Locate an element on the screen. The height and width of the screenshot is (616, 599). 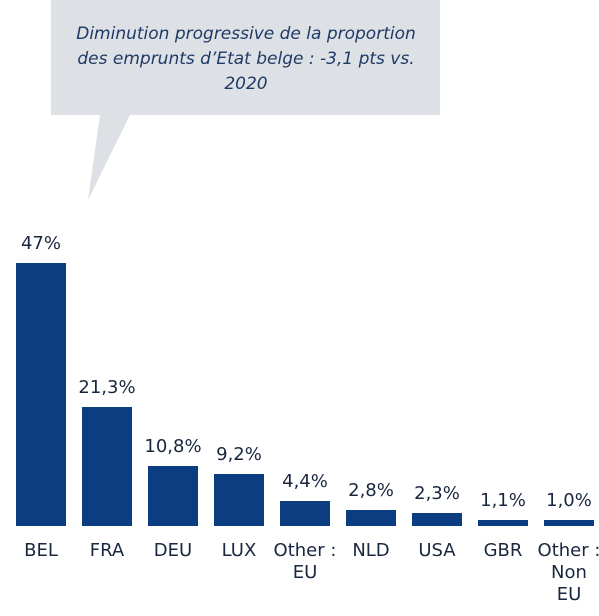
value-label: 4,4% is located at coordinates (305, 482).